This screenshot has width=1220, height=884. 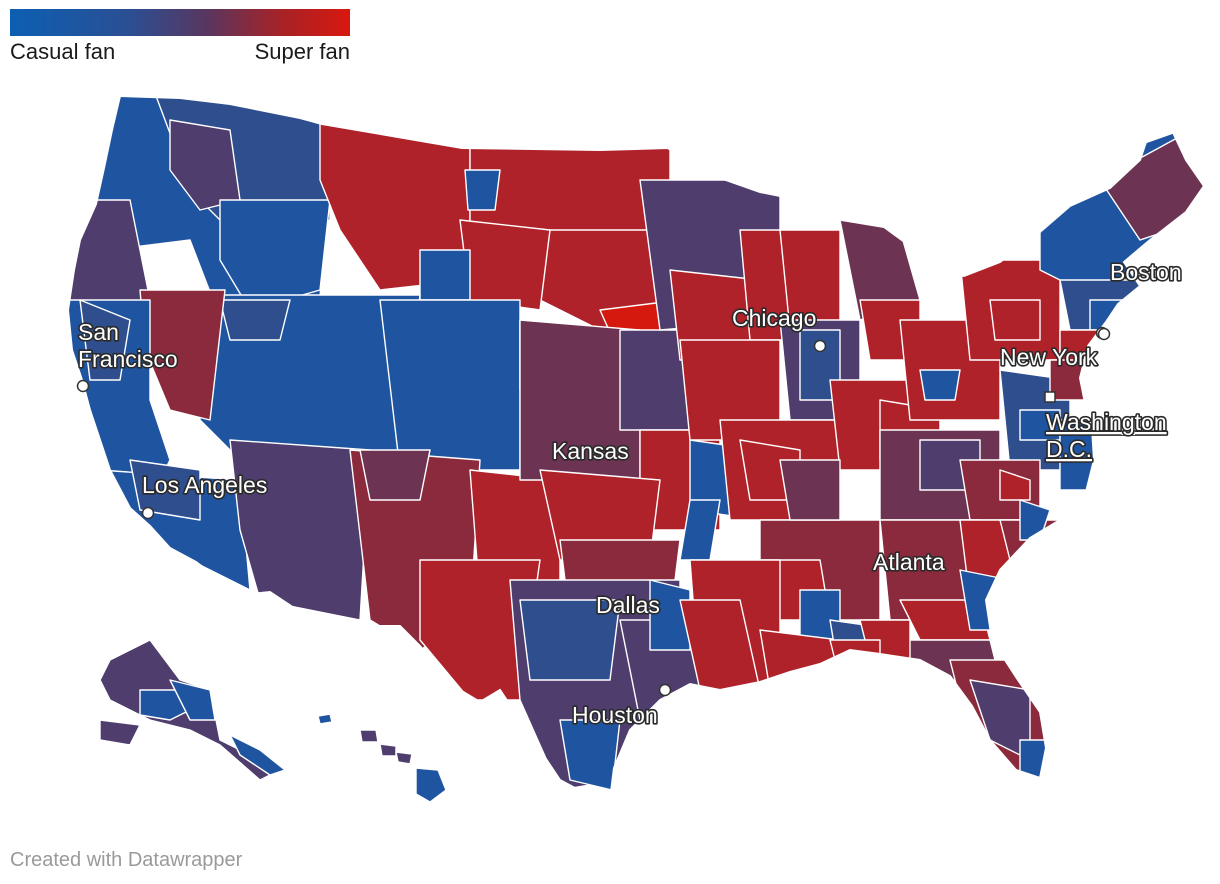 What do you see at coordinates (180, 22) in the screenshot?
I see `legend-gradient-bar` at bounding box center [180, 22].